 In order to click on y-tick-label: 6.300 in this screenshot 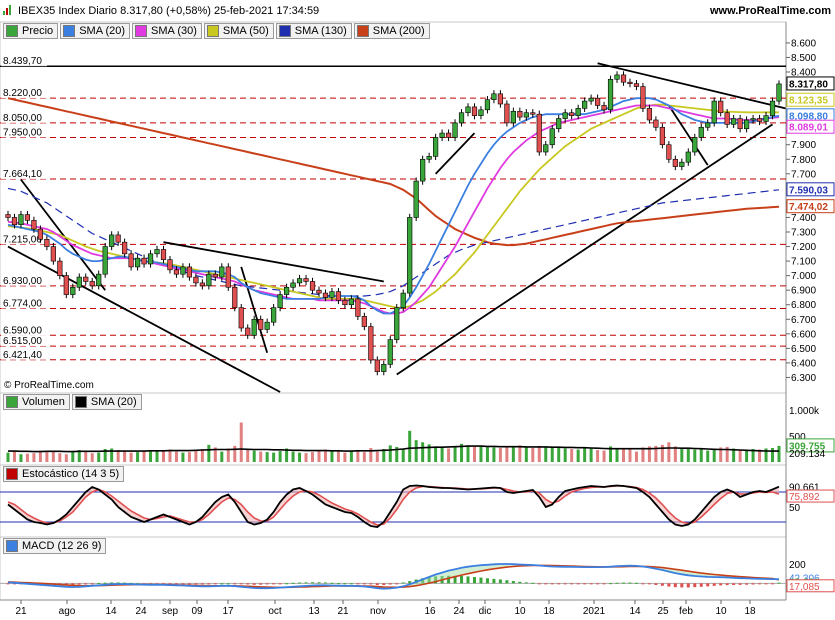, I will do `click(803, 378)`.